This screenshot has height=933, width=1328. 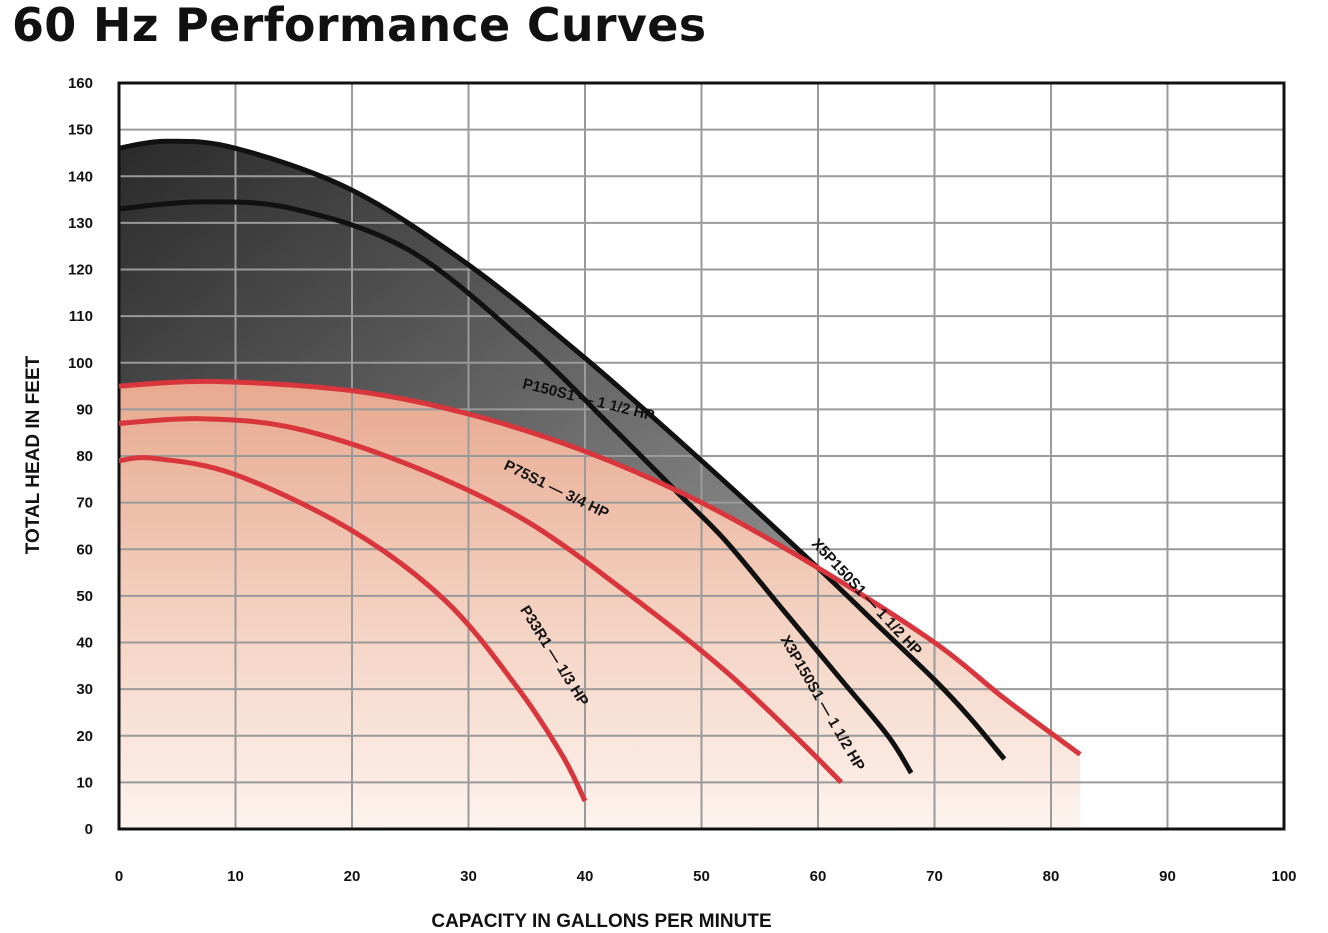 What do you see at coordinates (84, 782) in the screenshot?
I see `y-tick-label: 10` at bounding box center [84, 782].